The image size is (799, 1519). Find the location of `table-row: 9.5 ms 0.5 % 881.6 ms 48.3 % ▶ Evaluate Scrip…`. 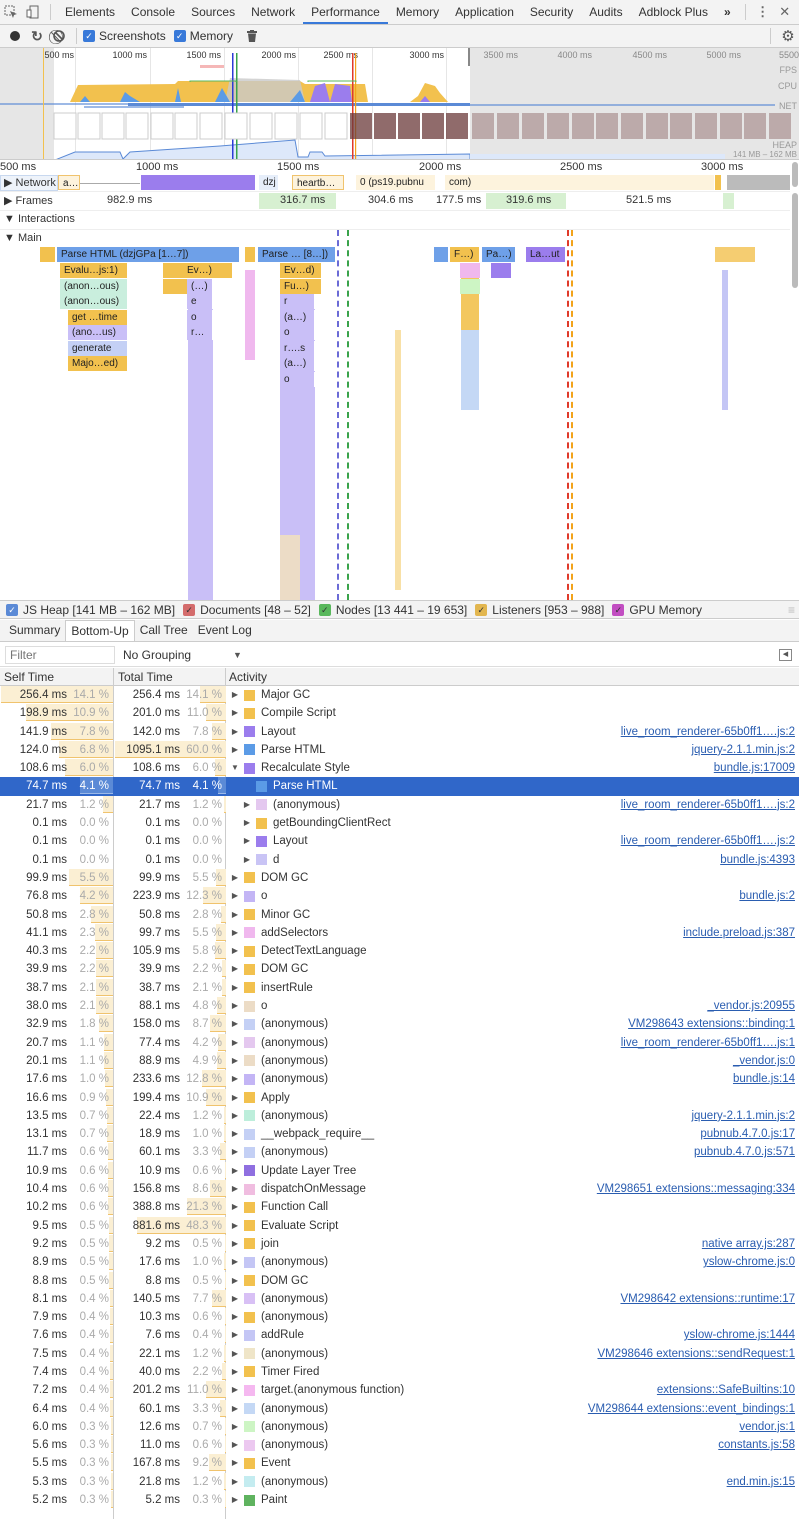

table-row: 9.5 ms 0.5 % 881.6 ms 48.3 % ▶ Evaluate Scrip… is located at coordinates (399, 1225).